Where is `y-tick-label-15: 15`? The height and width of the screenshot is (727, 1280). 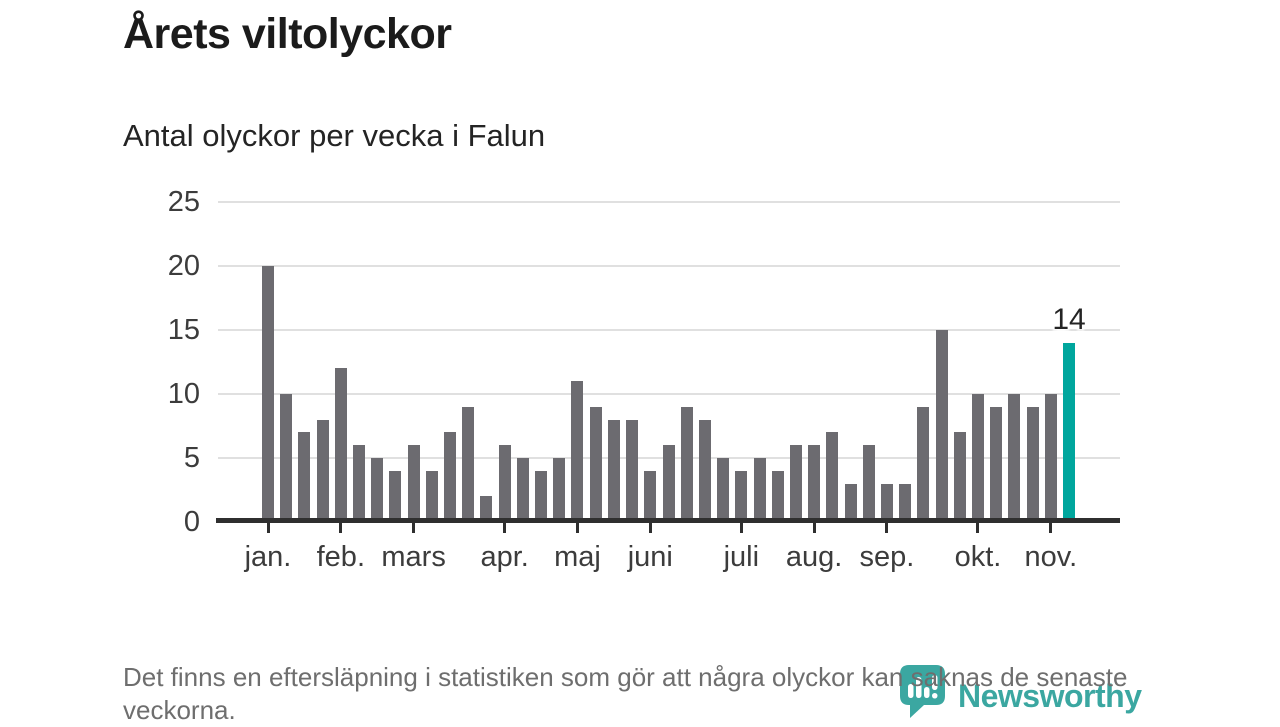 y-tick-label-15: 15 is located at coordinates (183, 330).